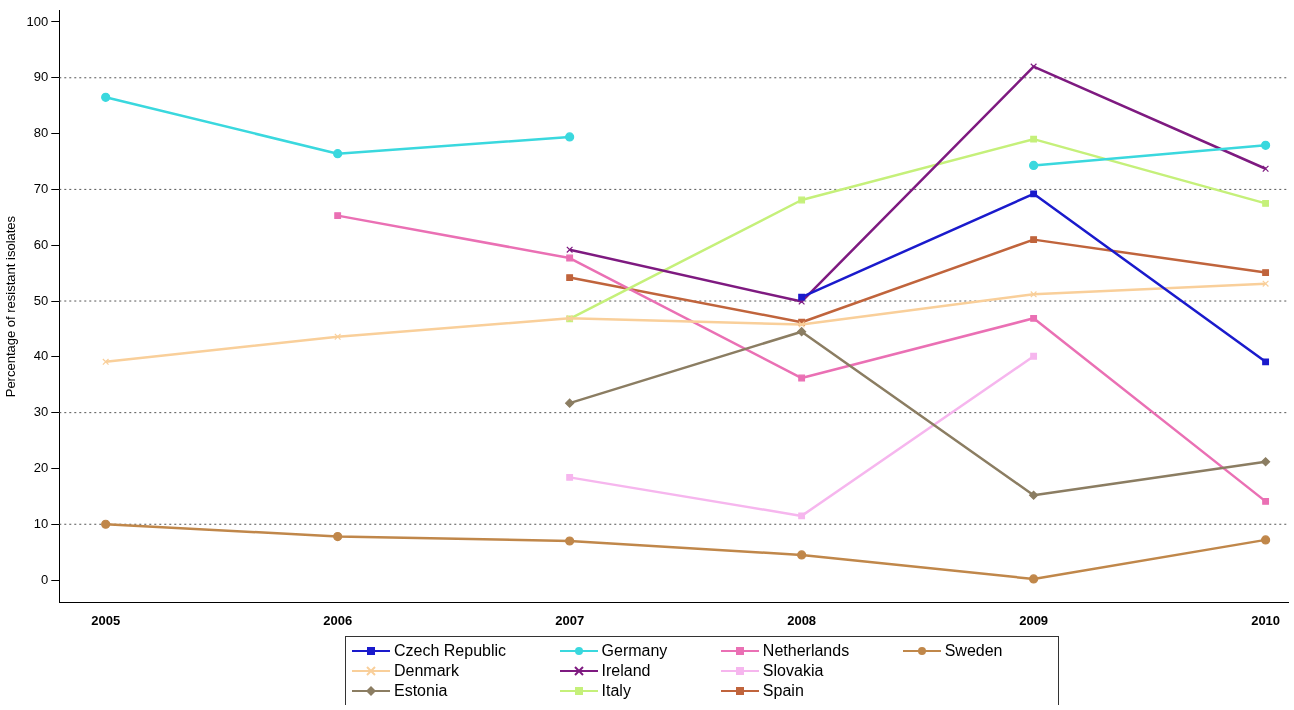 Image resolution: width=1294 pixels, height=710 pixels. Describe the element at coordinates (421, 691) in the screenshot. I see `legend-label: Estonia` at that location.